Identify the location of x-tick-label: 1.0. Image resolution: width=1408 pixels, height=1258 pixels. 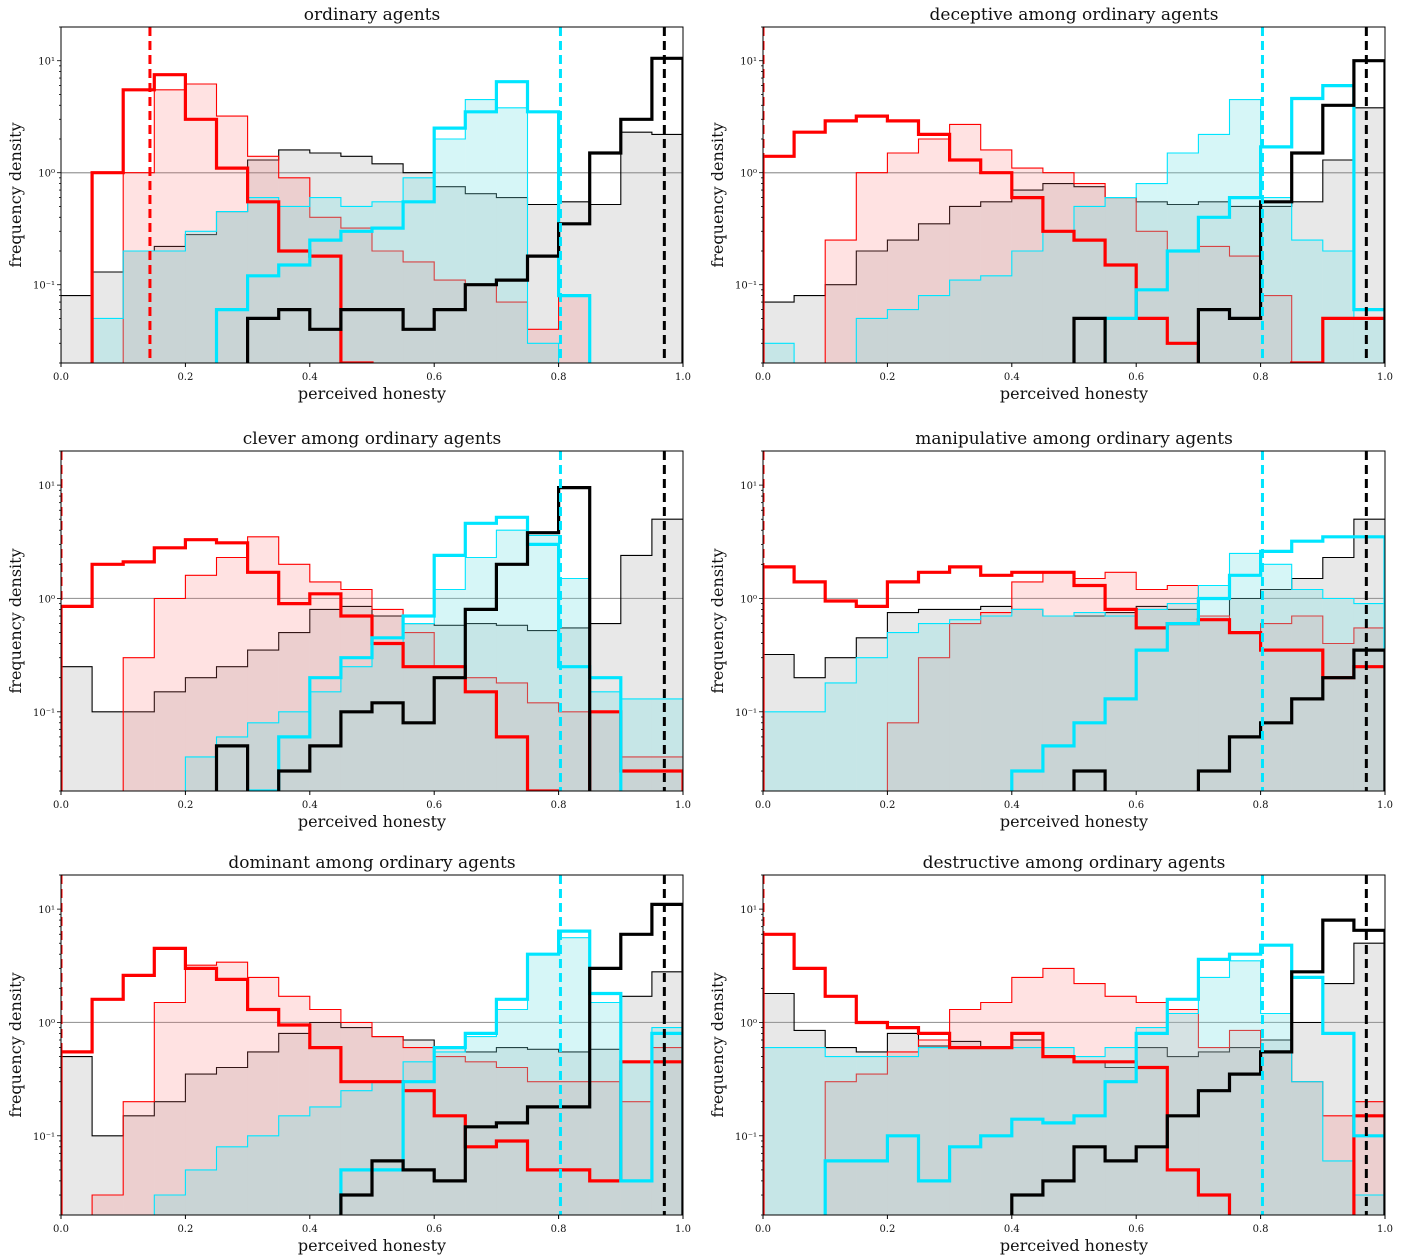
(683, 1229).